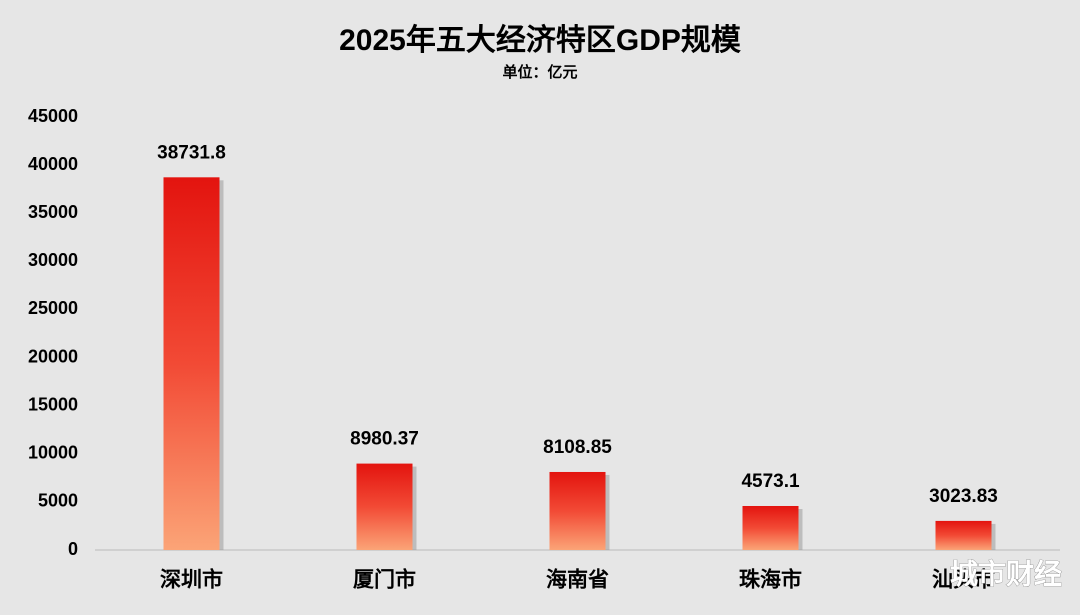  I want to click on y-tick-label: 5000, so click(58, 501).